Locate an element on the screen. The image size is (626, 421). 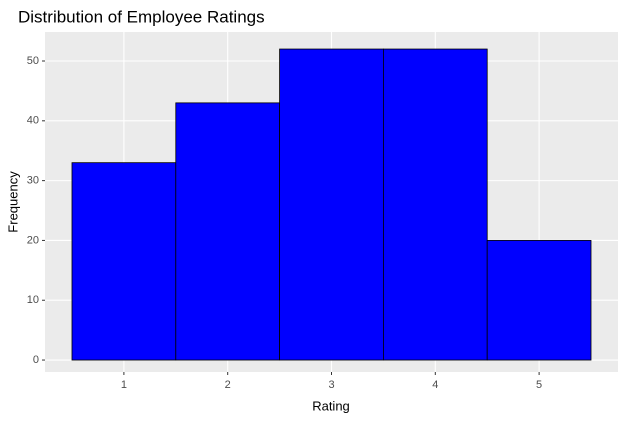
y-tick-label: 40 is located at coordinates (33, 121).